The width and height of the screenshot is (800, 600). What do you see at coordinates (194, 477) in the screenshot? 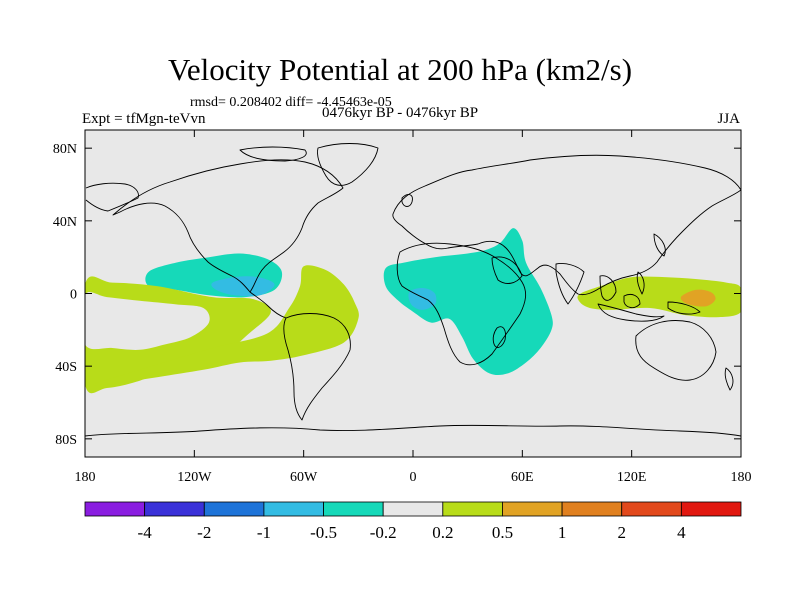
I see `lon-tick-label: 120W` at bounding box center [194, 477].